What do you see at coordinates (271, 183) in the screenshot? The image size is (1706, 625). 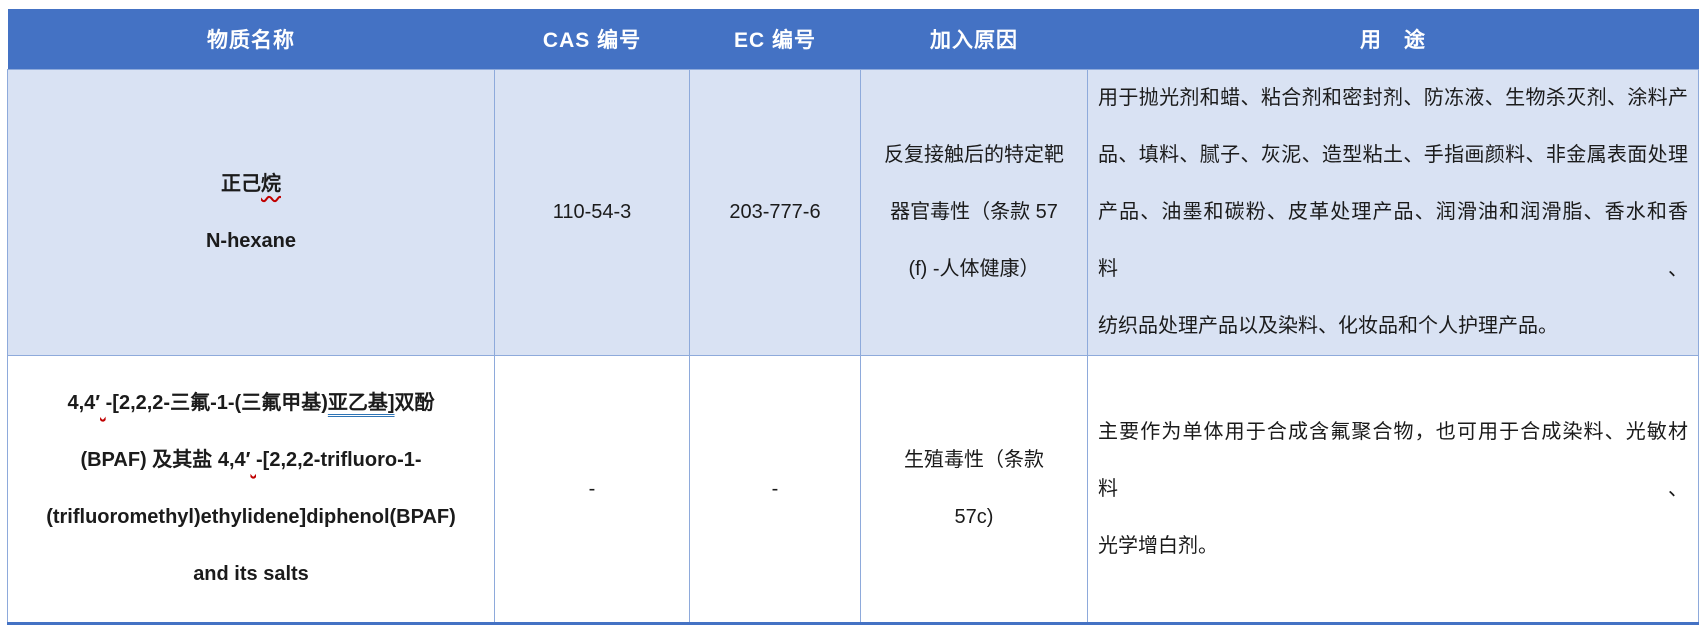 I see `spellcheck-underline: 烷` at bounding box center [271, 183].